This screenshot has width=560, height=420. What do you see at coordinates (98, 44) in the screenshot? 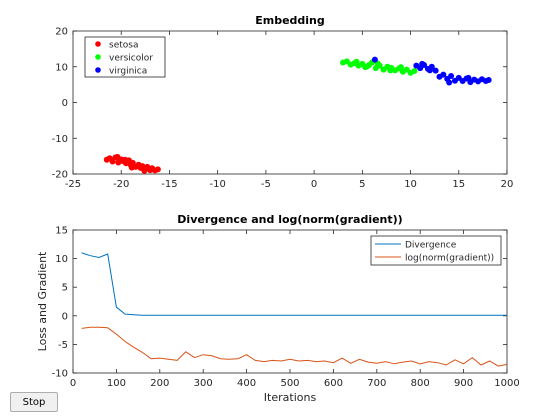
I see `legend-marker-setosa` at bounding box center [98, 44].